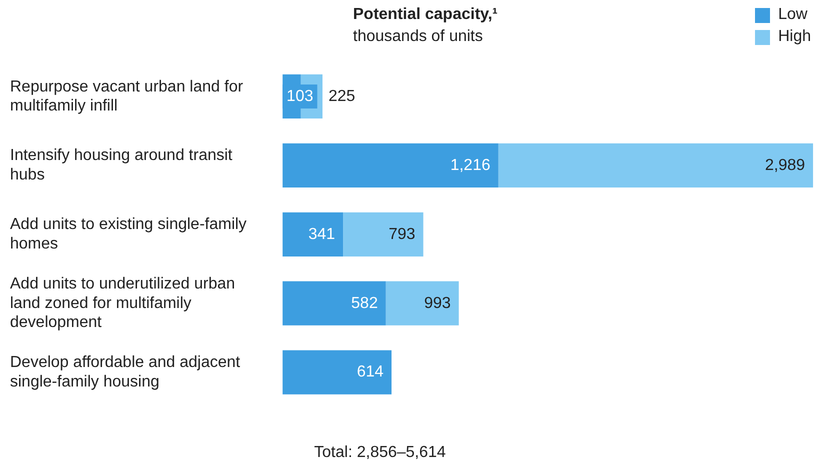  I want to click on total-label: 225, so click(342, 96).